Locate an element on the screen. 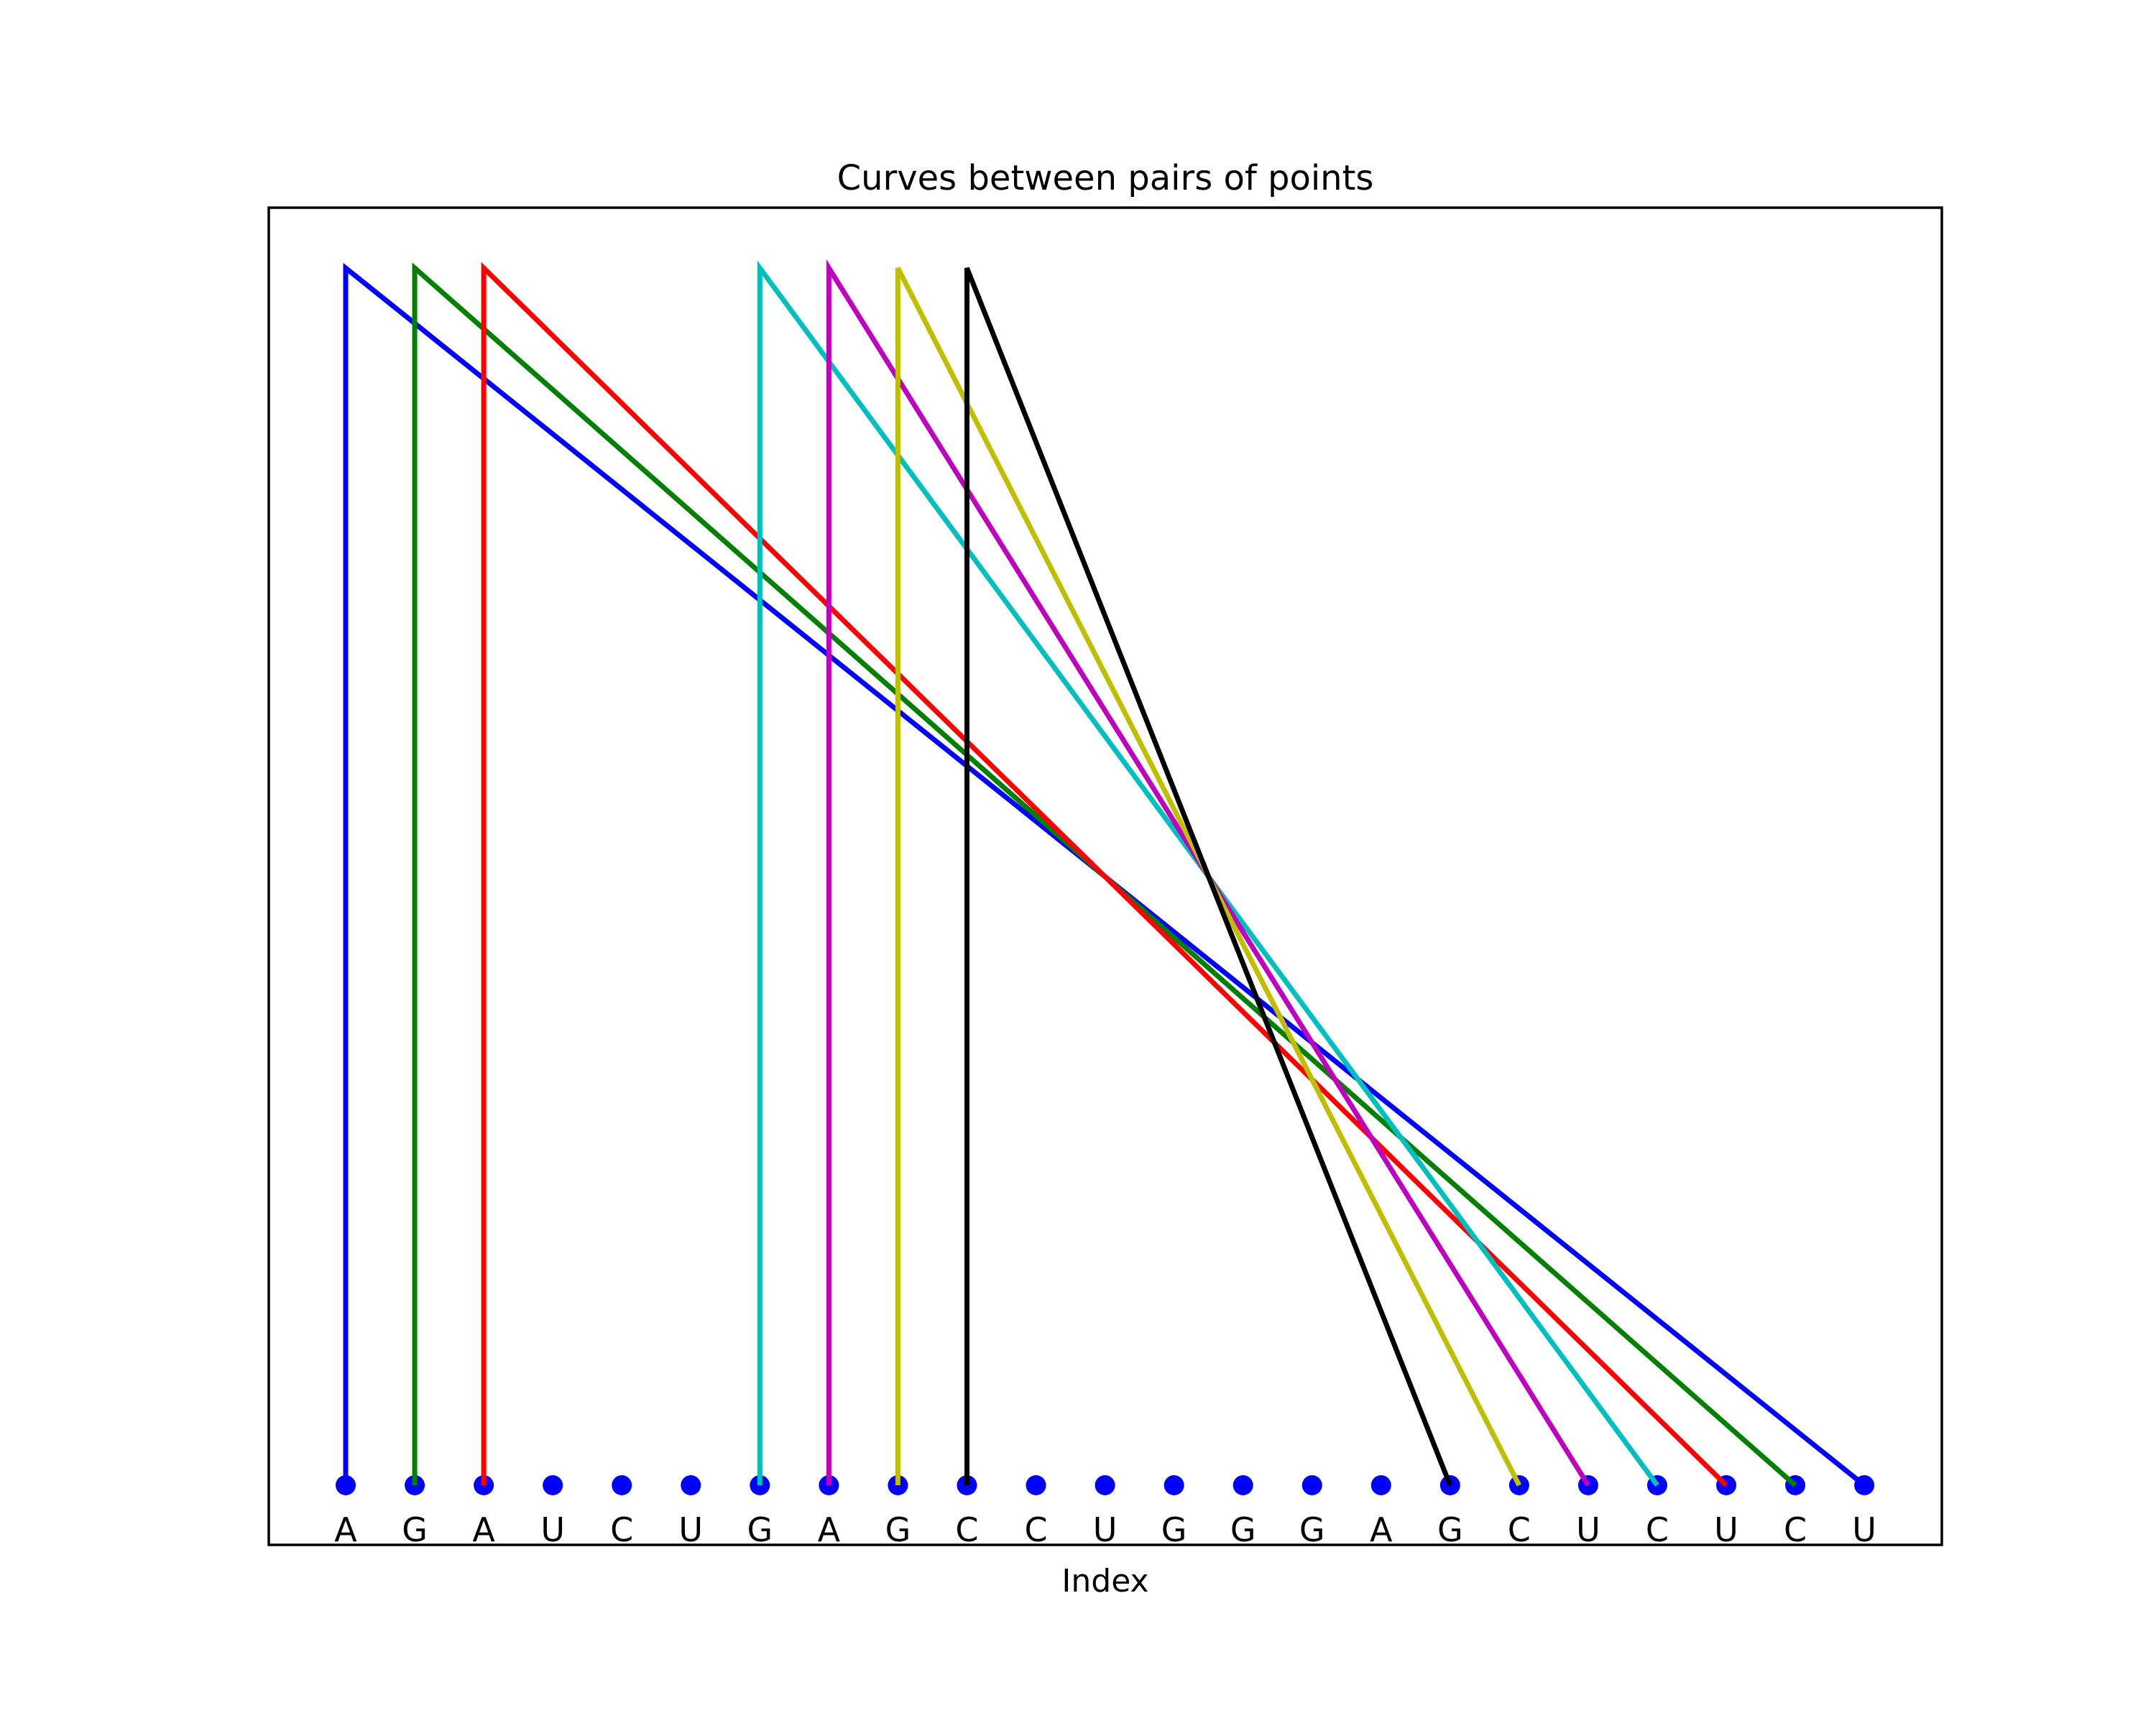 The image size is (2156, 1736). x-axis-label: Index is located at coordinates (1104, 1581).